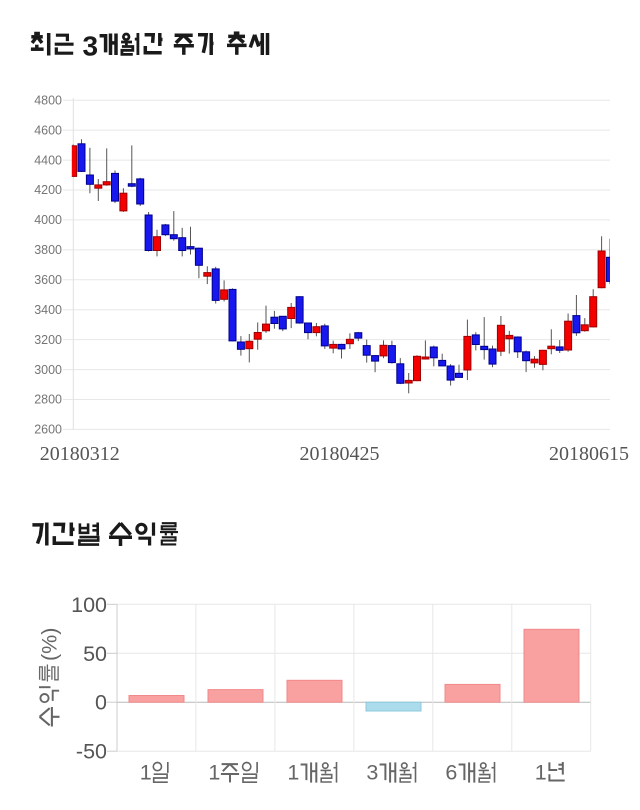  I want to click on svg-text: 100, so click(89, 605).